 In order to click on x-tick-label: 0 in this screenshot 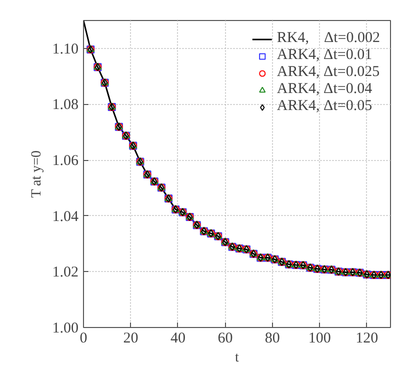, I will do `click(84, 338)`.